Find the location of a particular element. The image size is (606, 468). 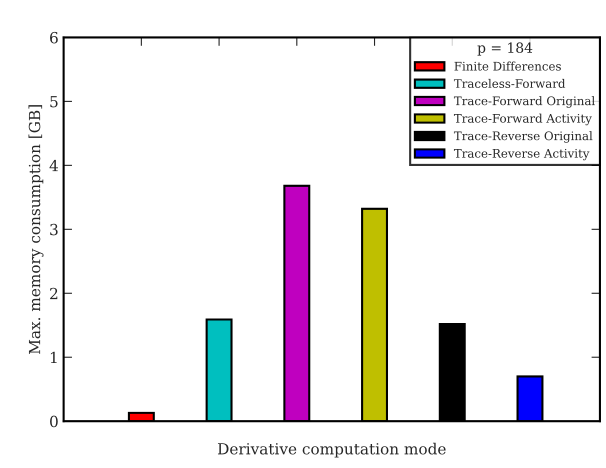

y-tick-label: 1 is located at coordinates (53, 358).